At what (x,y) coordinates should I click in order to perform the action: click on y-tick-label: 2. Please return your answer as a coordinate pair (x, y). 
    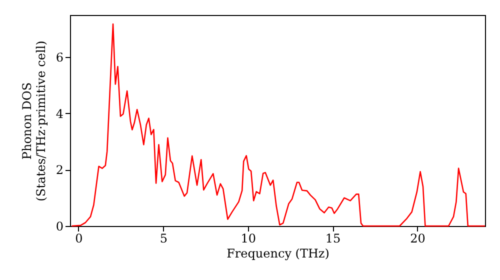
    Looking at the image, I should click on (60, 170).